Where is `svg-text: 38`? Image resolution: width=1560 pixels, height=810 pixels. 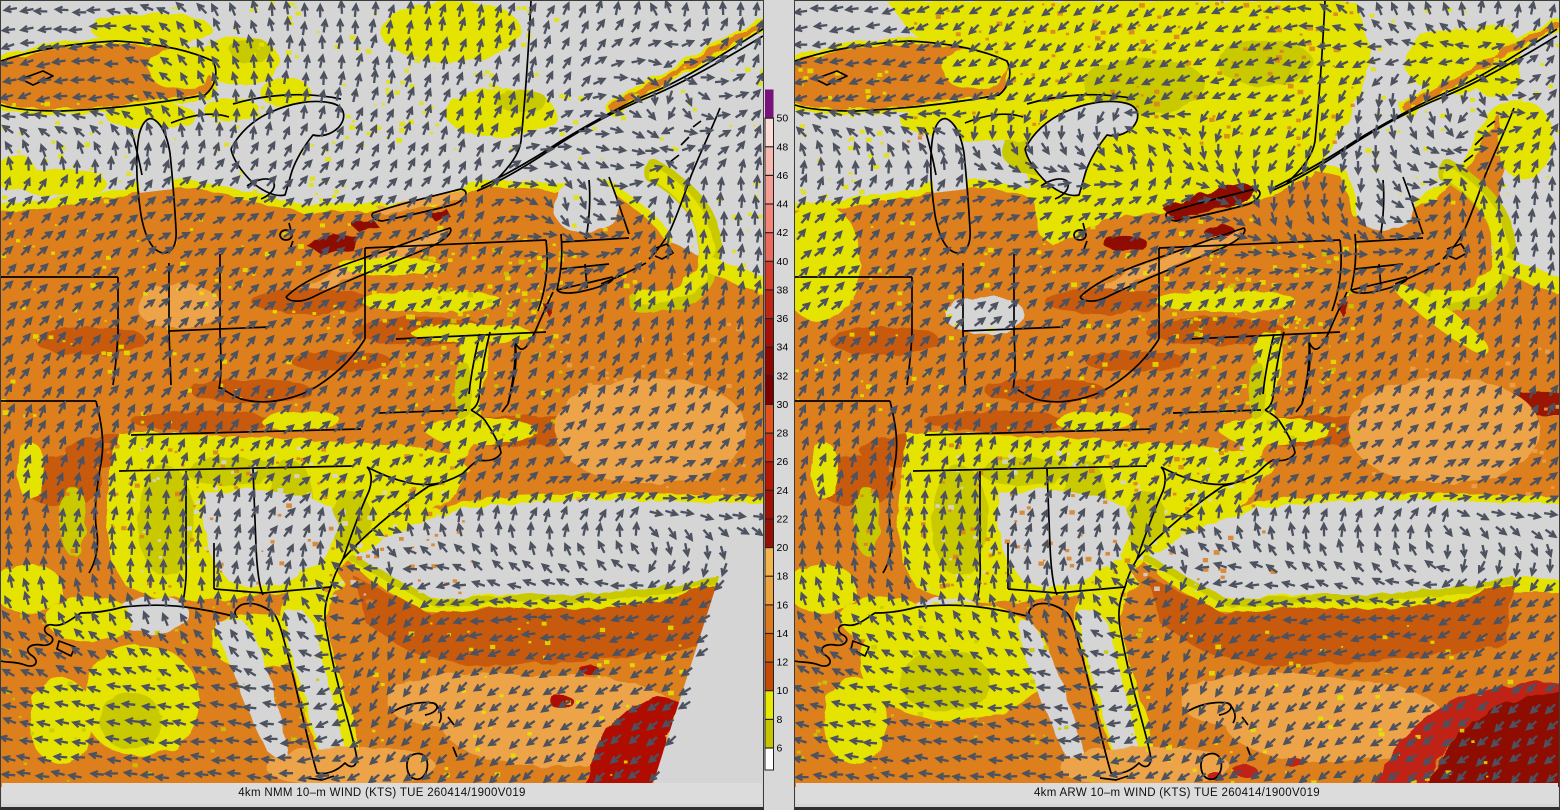 svg-text: 38 is located at coordinates (783, 290).